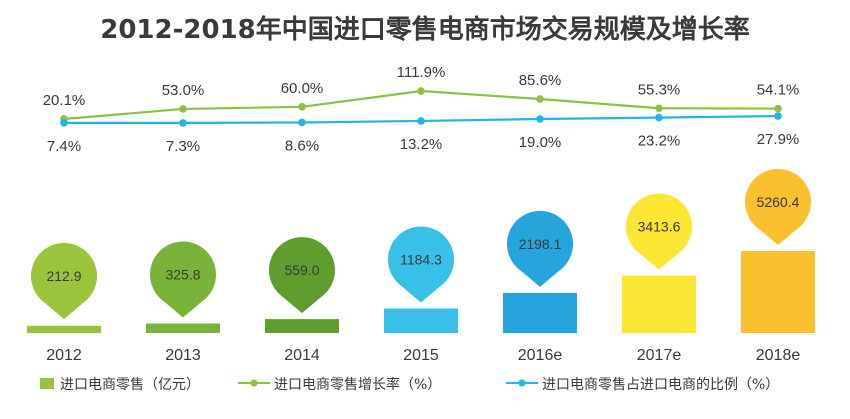 The image size is (850, 419). What do you see at coordinates (421, 121) in the screenshot?
I see `ratio-point-2015` at bounding box center [421, 121].